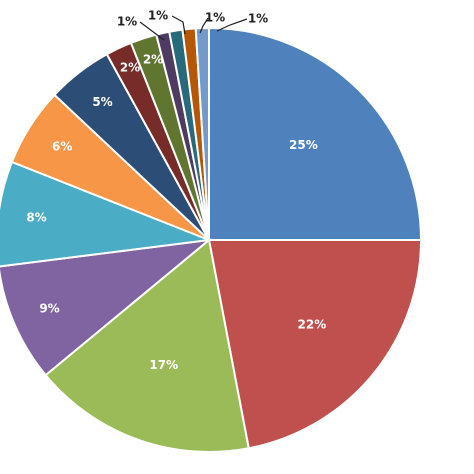 The width and height of the screenshot is (474, 474). Describe the element at coordinates (62, 146) in the screenshot. I see `slice-label: 6%` at that location.